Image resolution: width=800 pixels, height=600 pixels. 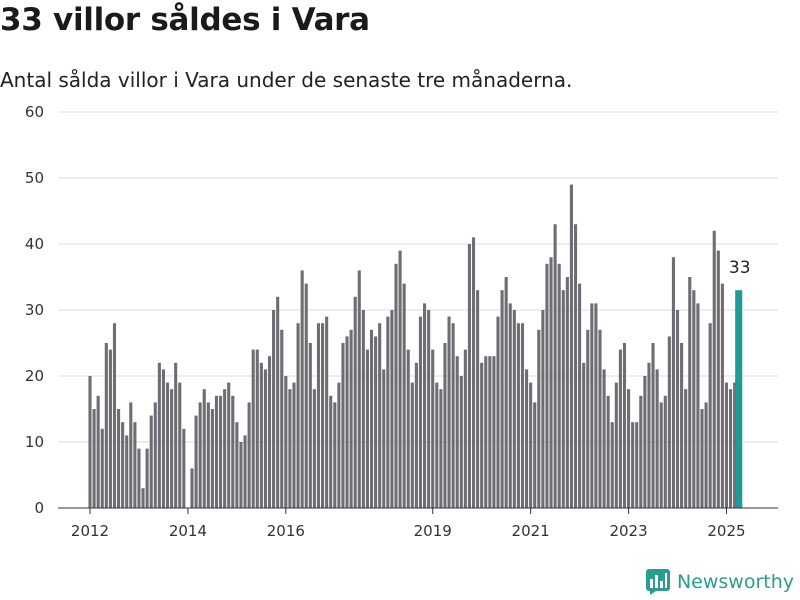 I want to click on bar-highlight, so click(x=739, y=399).